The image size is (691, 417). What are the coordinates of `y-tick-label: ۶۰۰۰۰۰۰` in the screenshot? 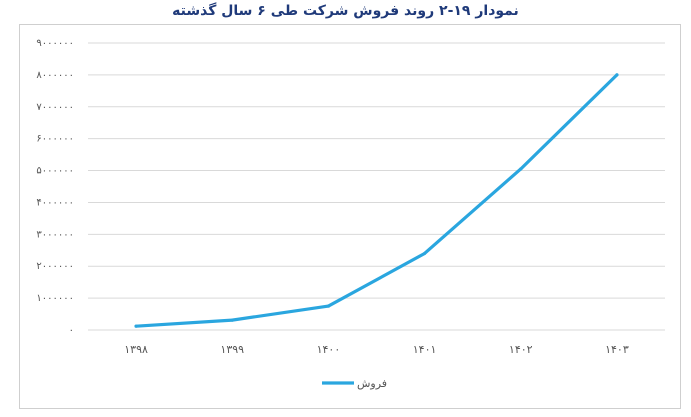 It's located at (55, 139).